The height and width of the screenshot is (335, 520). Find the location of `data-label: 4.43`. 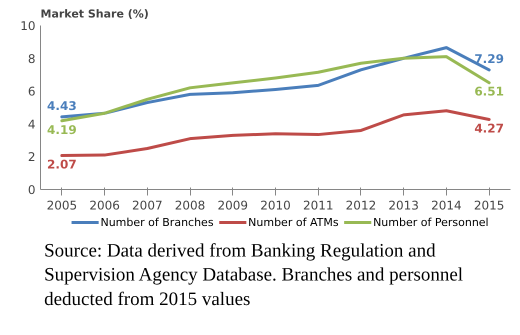

data-label: 4.43 is located at coordinates (62, 105).